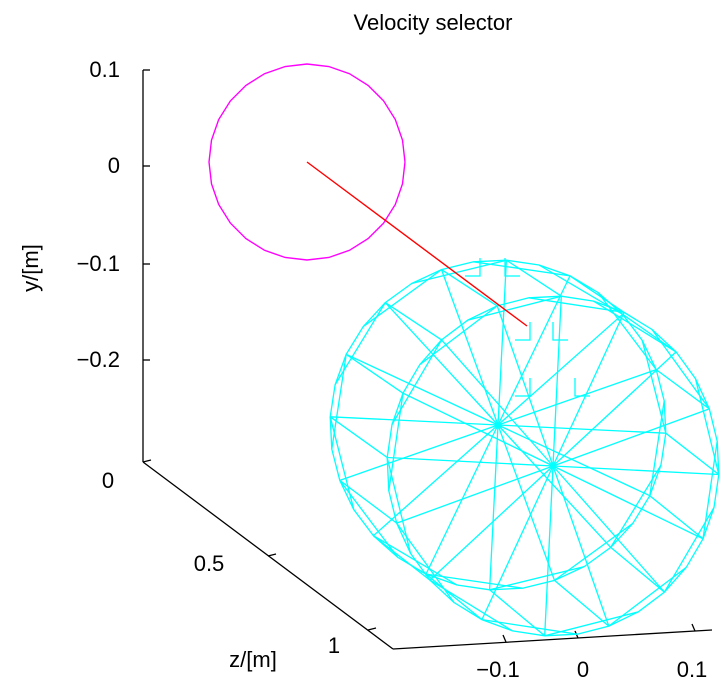  What do you see at coordinates (334, 645) in the screenshot?
I see `z-tick-label: 1` at bounding box center [334, 645].